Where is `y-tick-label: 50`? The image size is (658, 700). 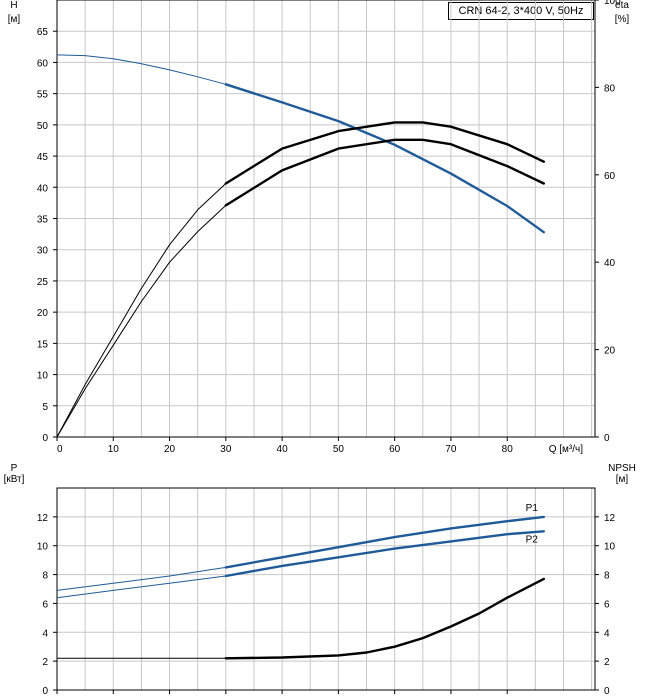 y-tick-label: 50 is located at coordinates (43, 126).